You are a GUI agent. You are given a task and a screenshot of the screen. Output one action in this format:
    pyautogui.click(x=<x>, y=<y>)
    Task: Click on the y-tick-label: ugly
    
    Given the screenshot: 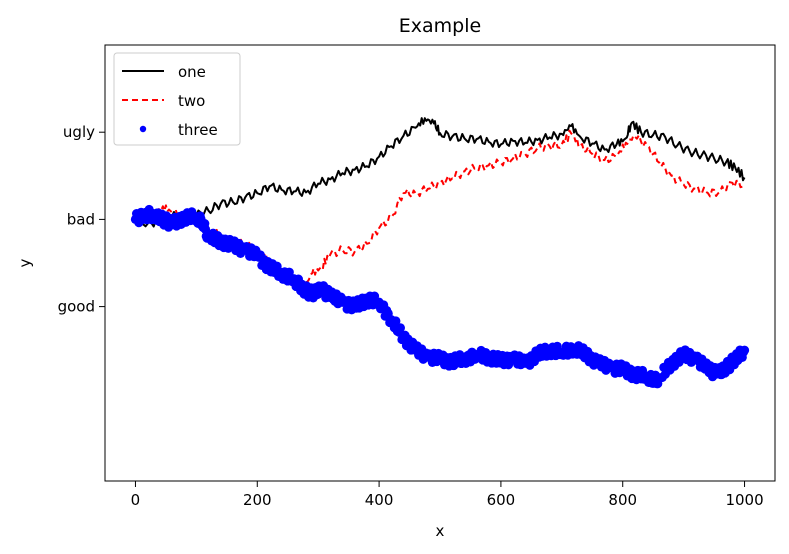 What is the action you would take?
    pyautogui.click(x=79, y=132)
    